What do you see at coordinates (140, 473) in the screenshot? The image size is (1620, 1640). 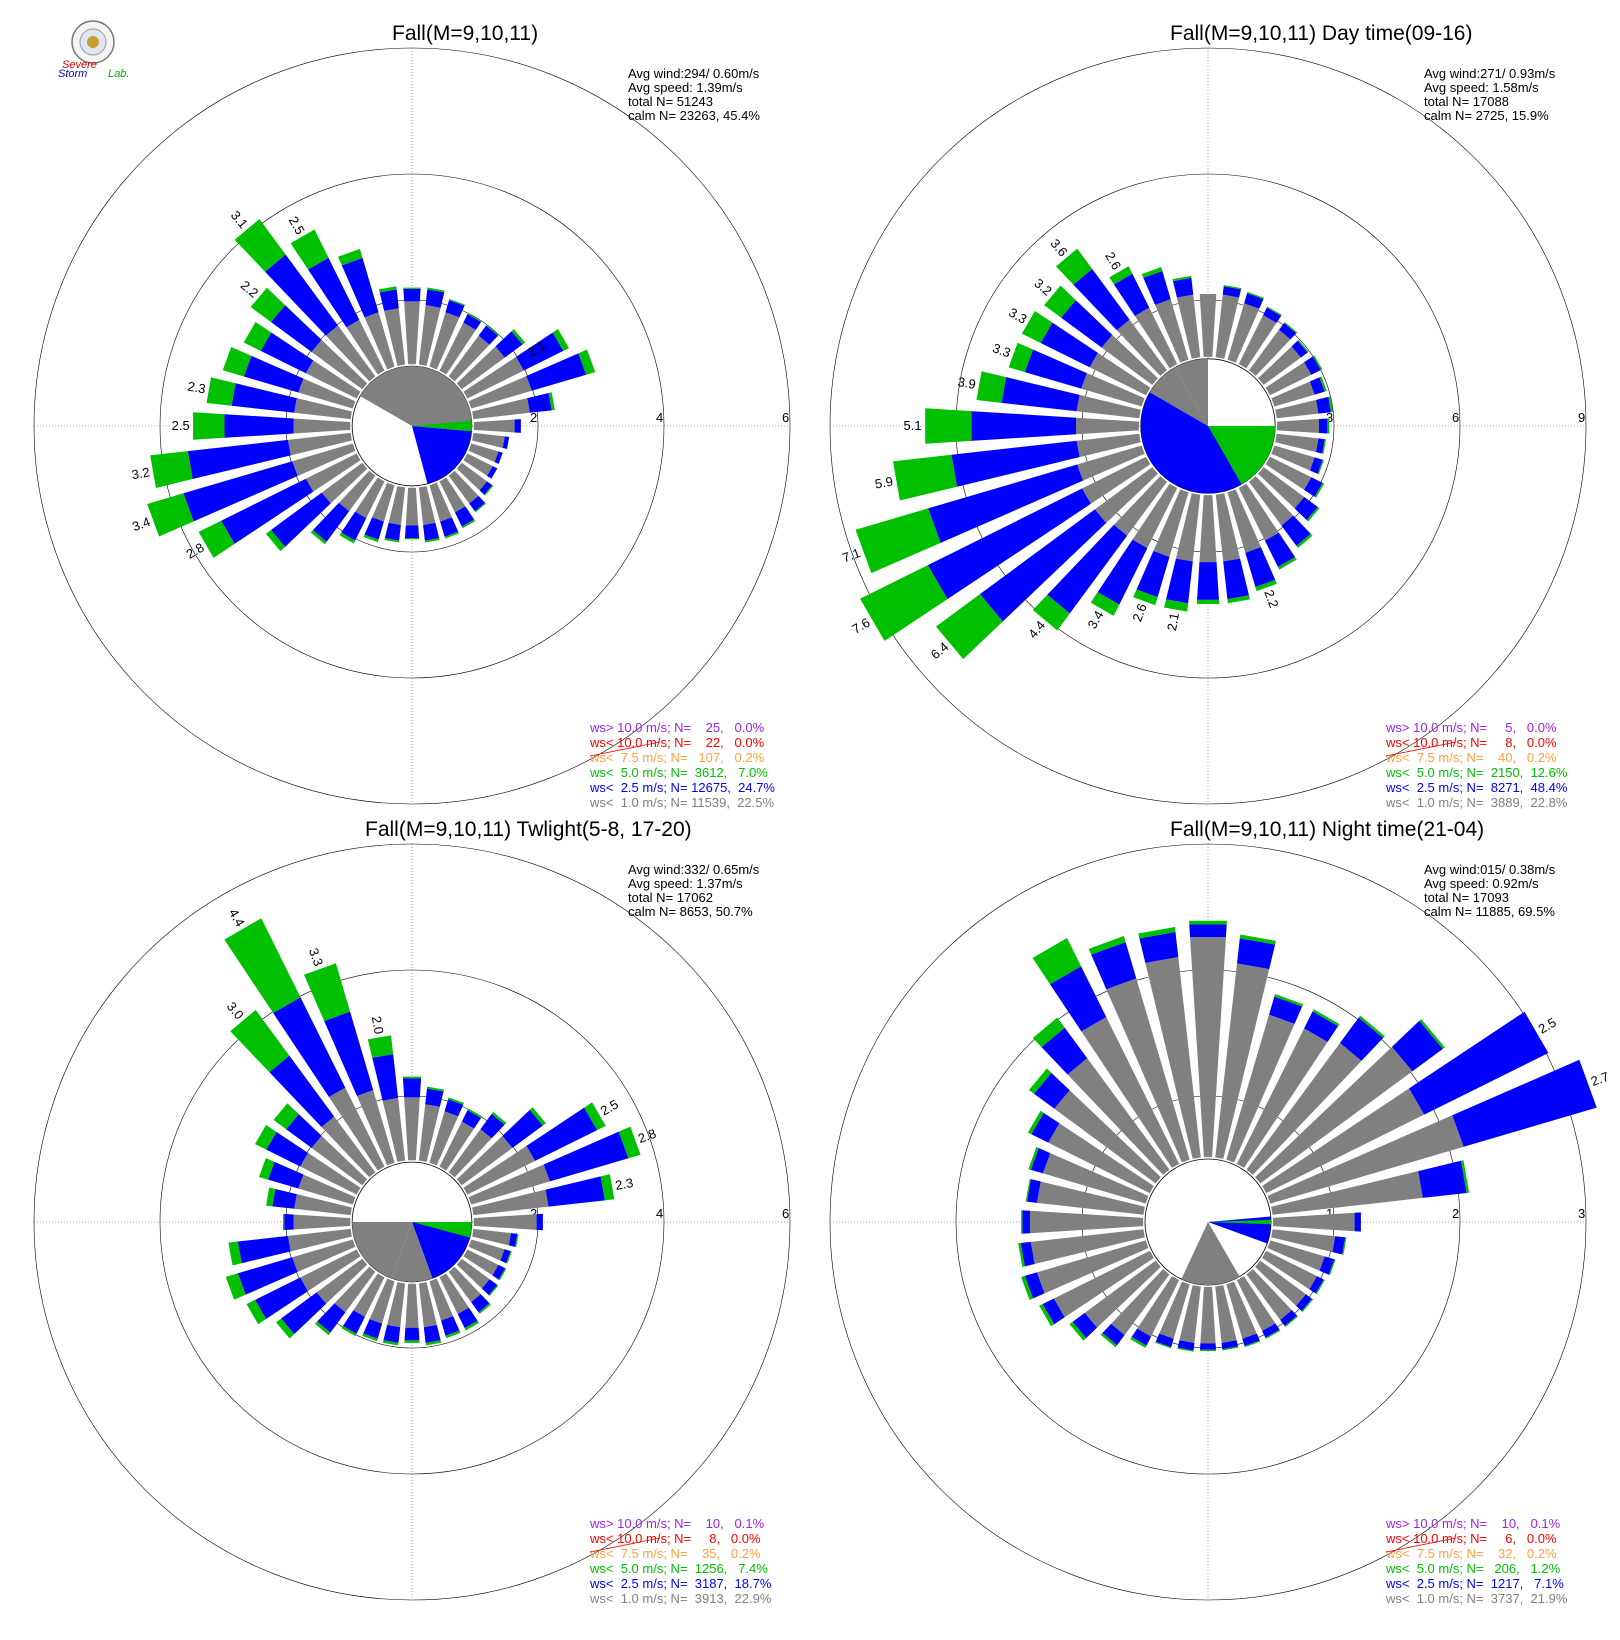 I see `bar-total-label: 3.2` at bounding box center [140, 473].